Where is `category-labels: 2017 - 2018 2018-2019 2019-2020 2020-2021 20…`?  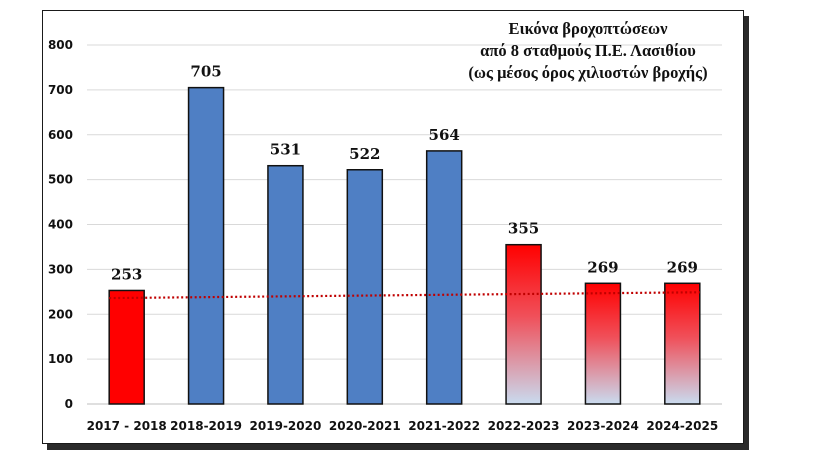 category-labels: 2017 - 2018 2018-2019 2019-2020 2020-2021 20… is located at coordinates (403, 426).